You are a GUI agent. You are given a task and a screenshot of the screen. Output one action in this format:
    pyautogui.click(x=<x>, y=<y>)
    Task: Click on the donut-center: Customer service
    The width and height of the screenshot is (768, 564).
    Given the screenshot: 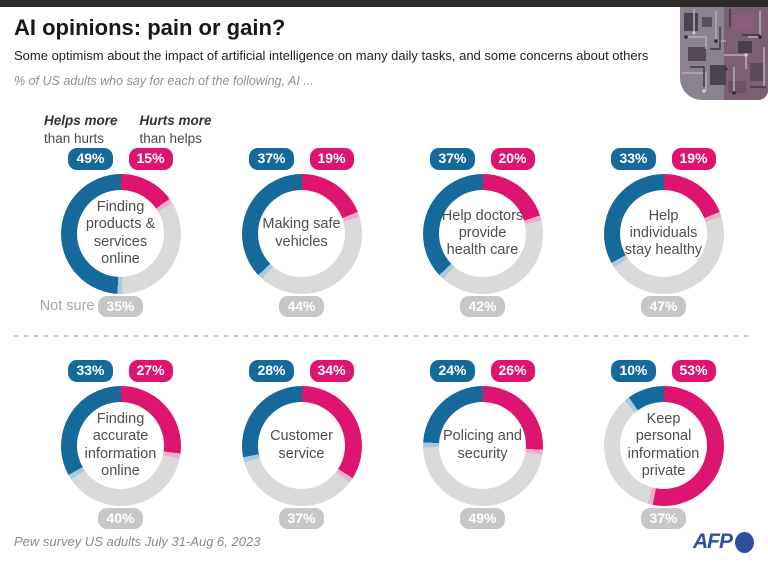 What is the action you would take?
    pyautogui.click(x=301, y=445)
    